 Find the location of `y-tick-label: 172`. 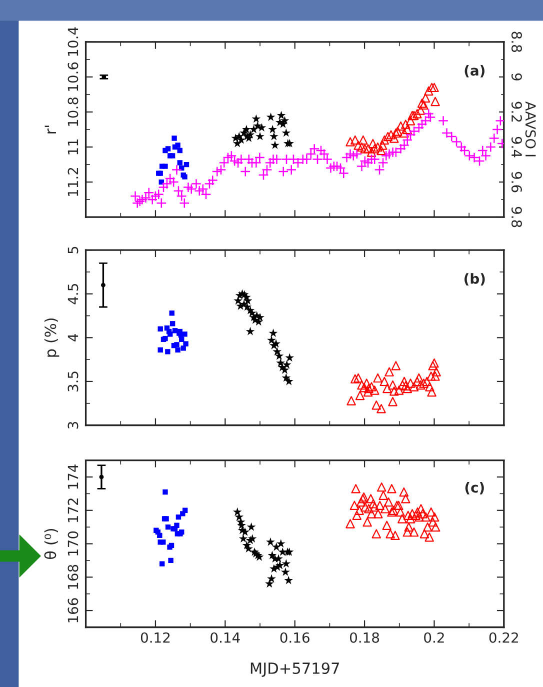

y-tick-label: 172 is located at coordinates (73, 510).